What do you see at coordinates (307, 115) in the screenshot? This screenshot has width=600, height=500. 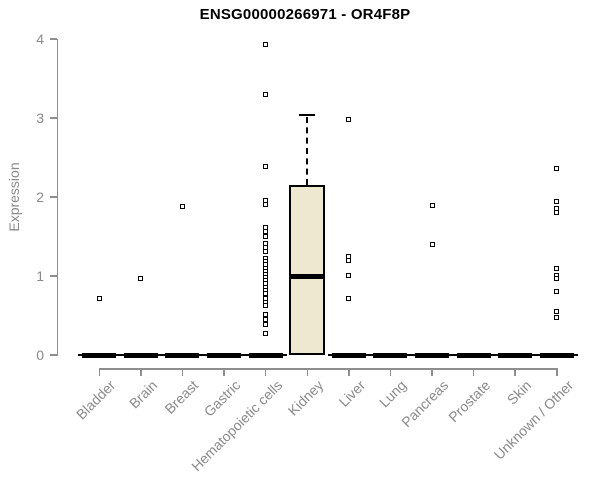 I see `whisker-cap` at bounding box center [307, 115].